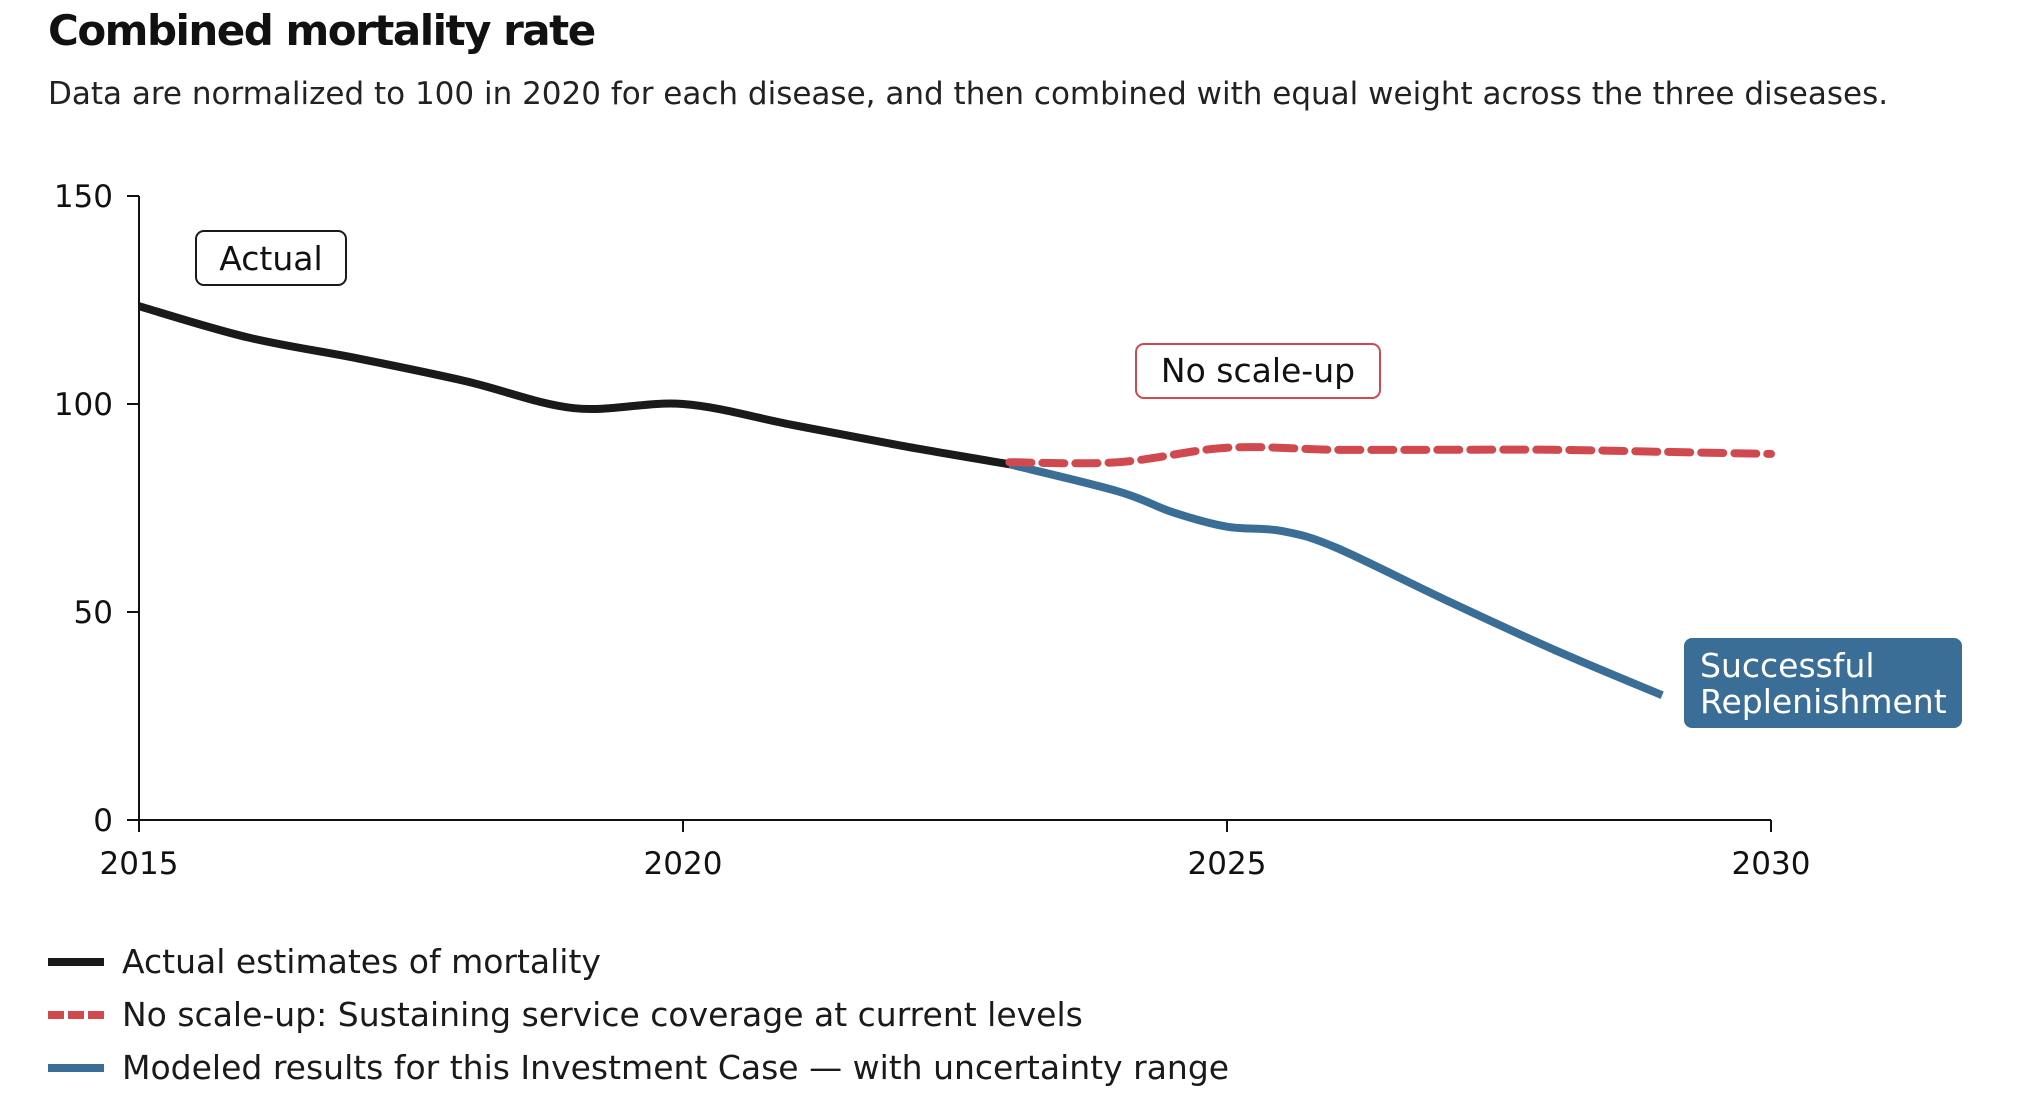 The image size is (2020, 1104). I want to click on y-tick-label: 100, so click(83, 405).